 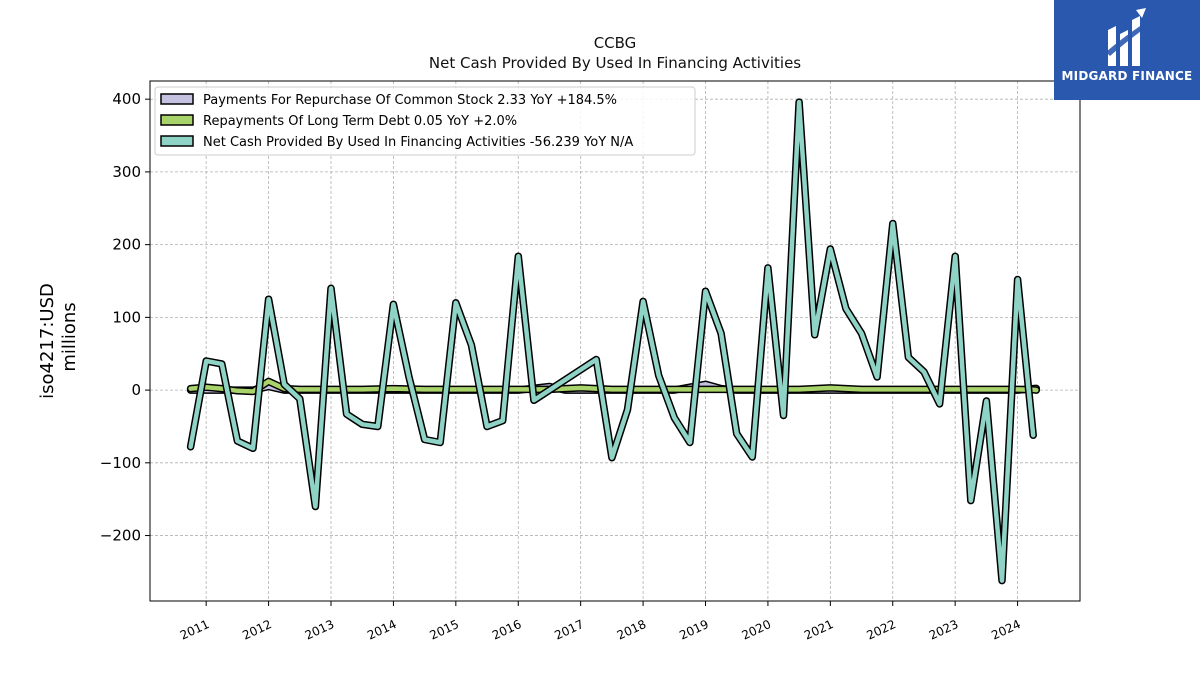 I want to click on x-tick-label: 2023, so click(x=944, y=630).